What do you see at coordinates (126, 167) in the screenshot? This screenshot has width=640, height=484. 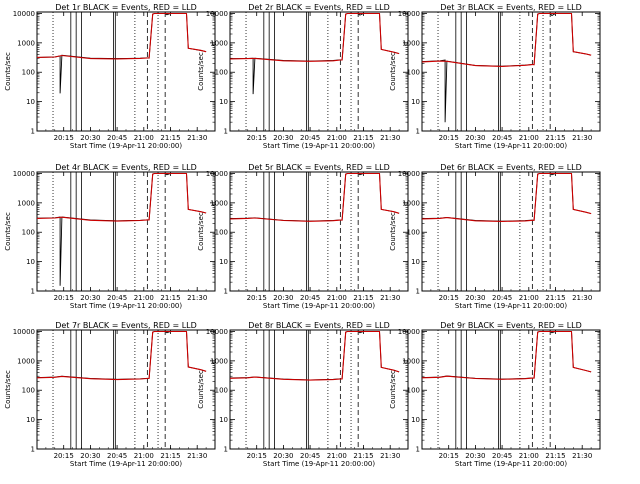 I see `plot-title: Det 4r BLACK = Events, RED = LLD` at bounding box center [126, 167].